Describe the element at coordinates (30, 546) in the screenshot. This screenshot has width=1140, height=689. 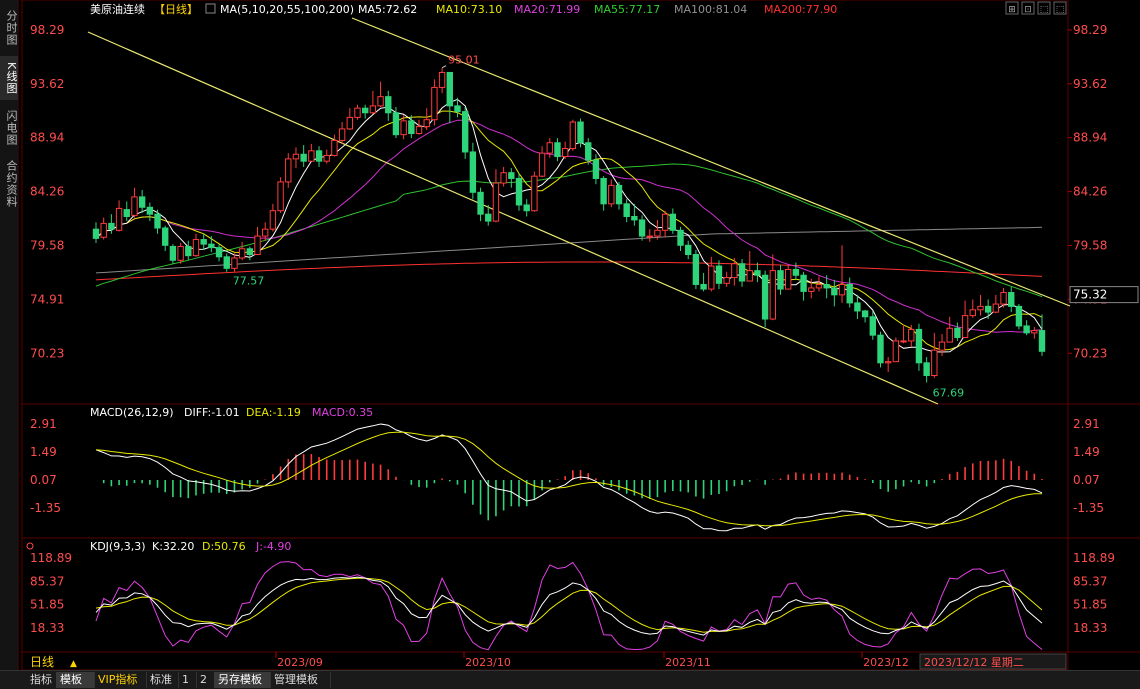
I see `kdj-settings-icon` at that location.